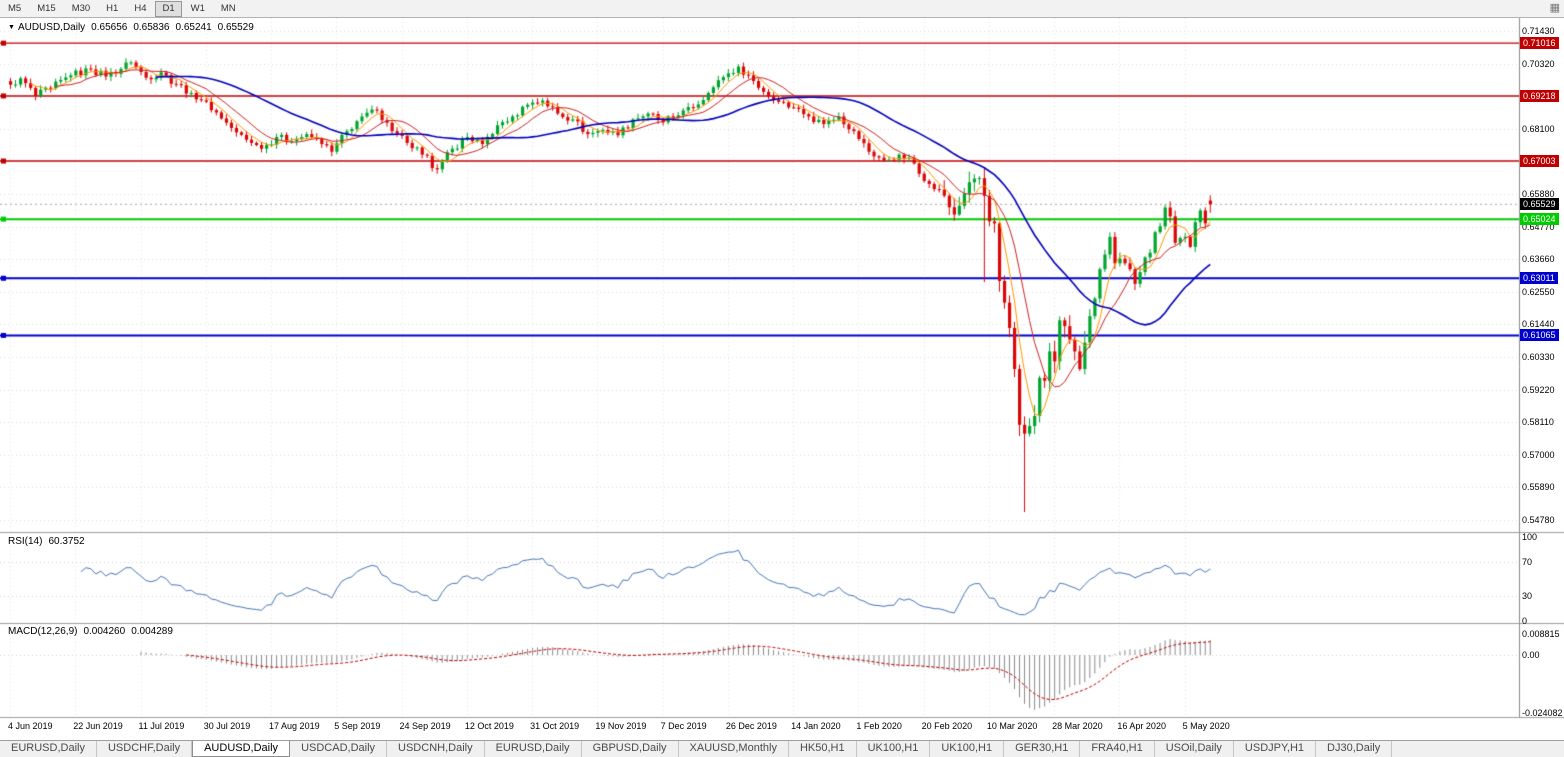 The width and height of the screenshot is (1564, 757). Describe the element at coordinates (879, 726) in the screenshot. I see `date-label: 1 Feb 2020` at that location.